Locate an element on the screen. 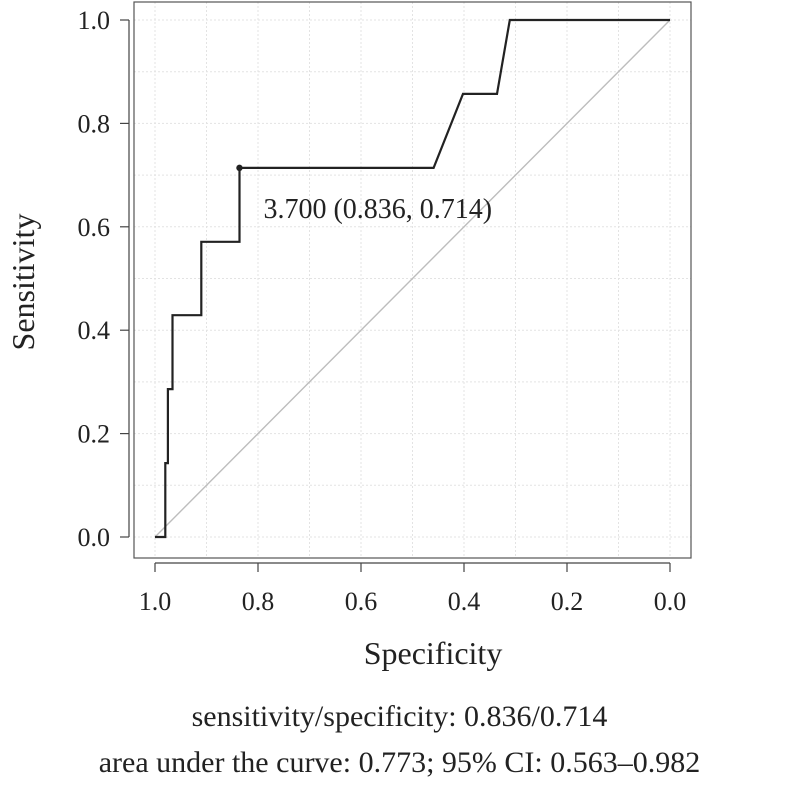 Image resolution: width=799 pixels, height=788 pixels. x-tick-label: 0.6 is located at coordinates (361, 601).